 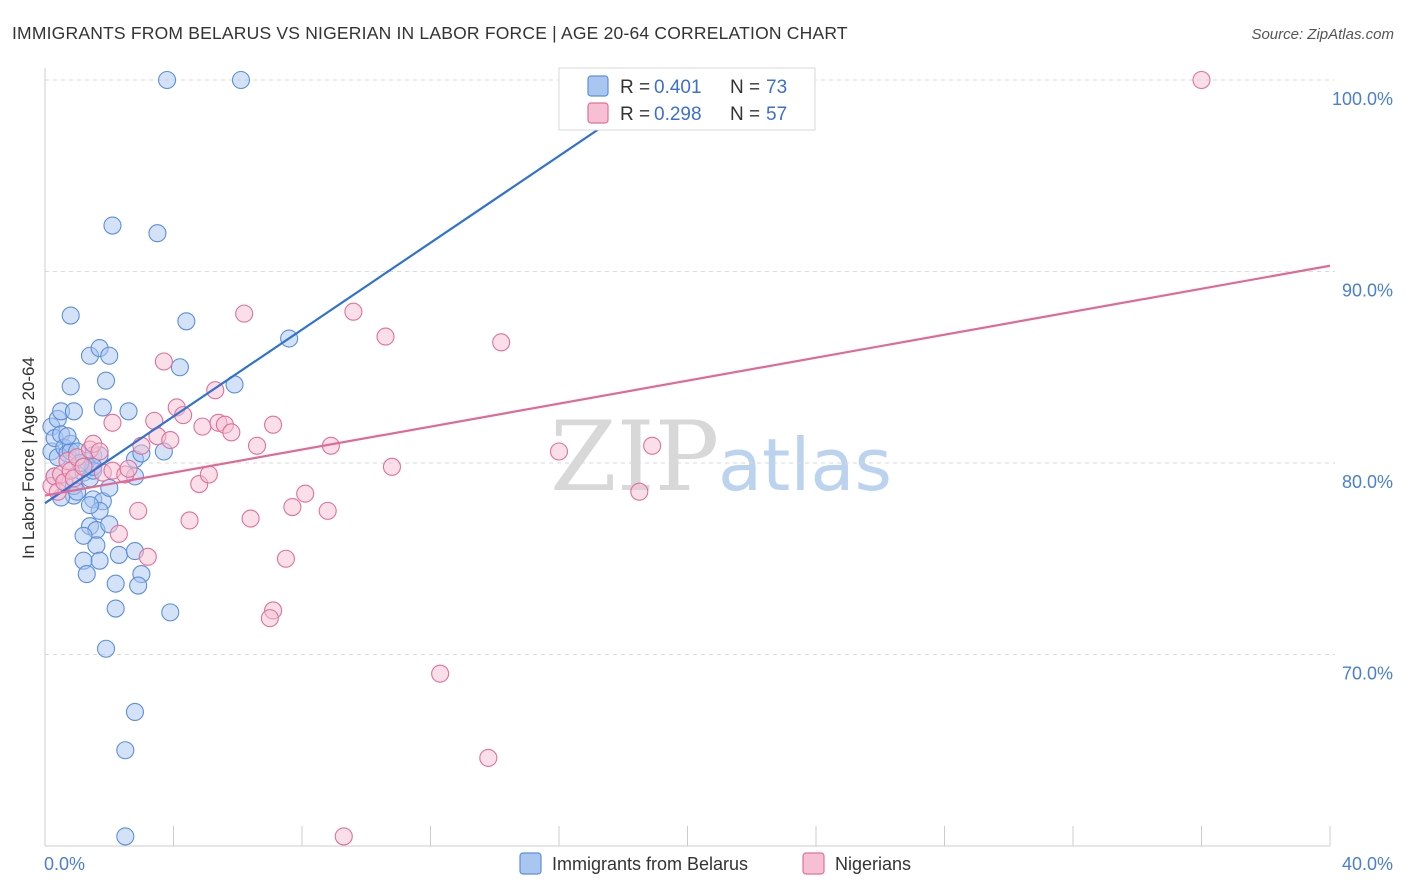 I want to click on x-tick-labels: 0.0% 40.0%, so click(x=718, y=864).